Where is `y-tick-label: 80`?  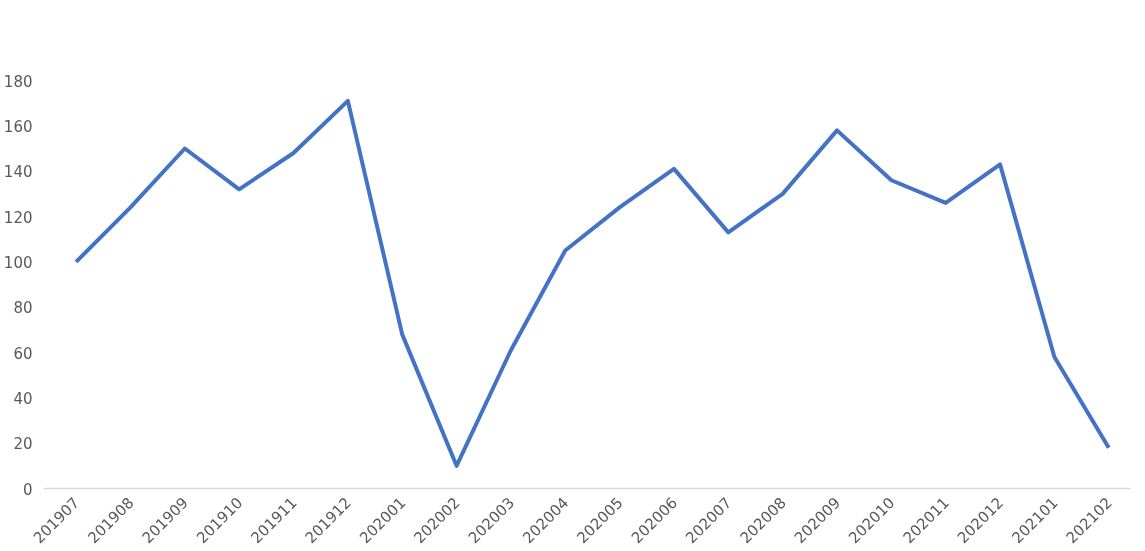 y-tick-label: 80 is located at coordinates (23, 308).